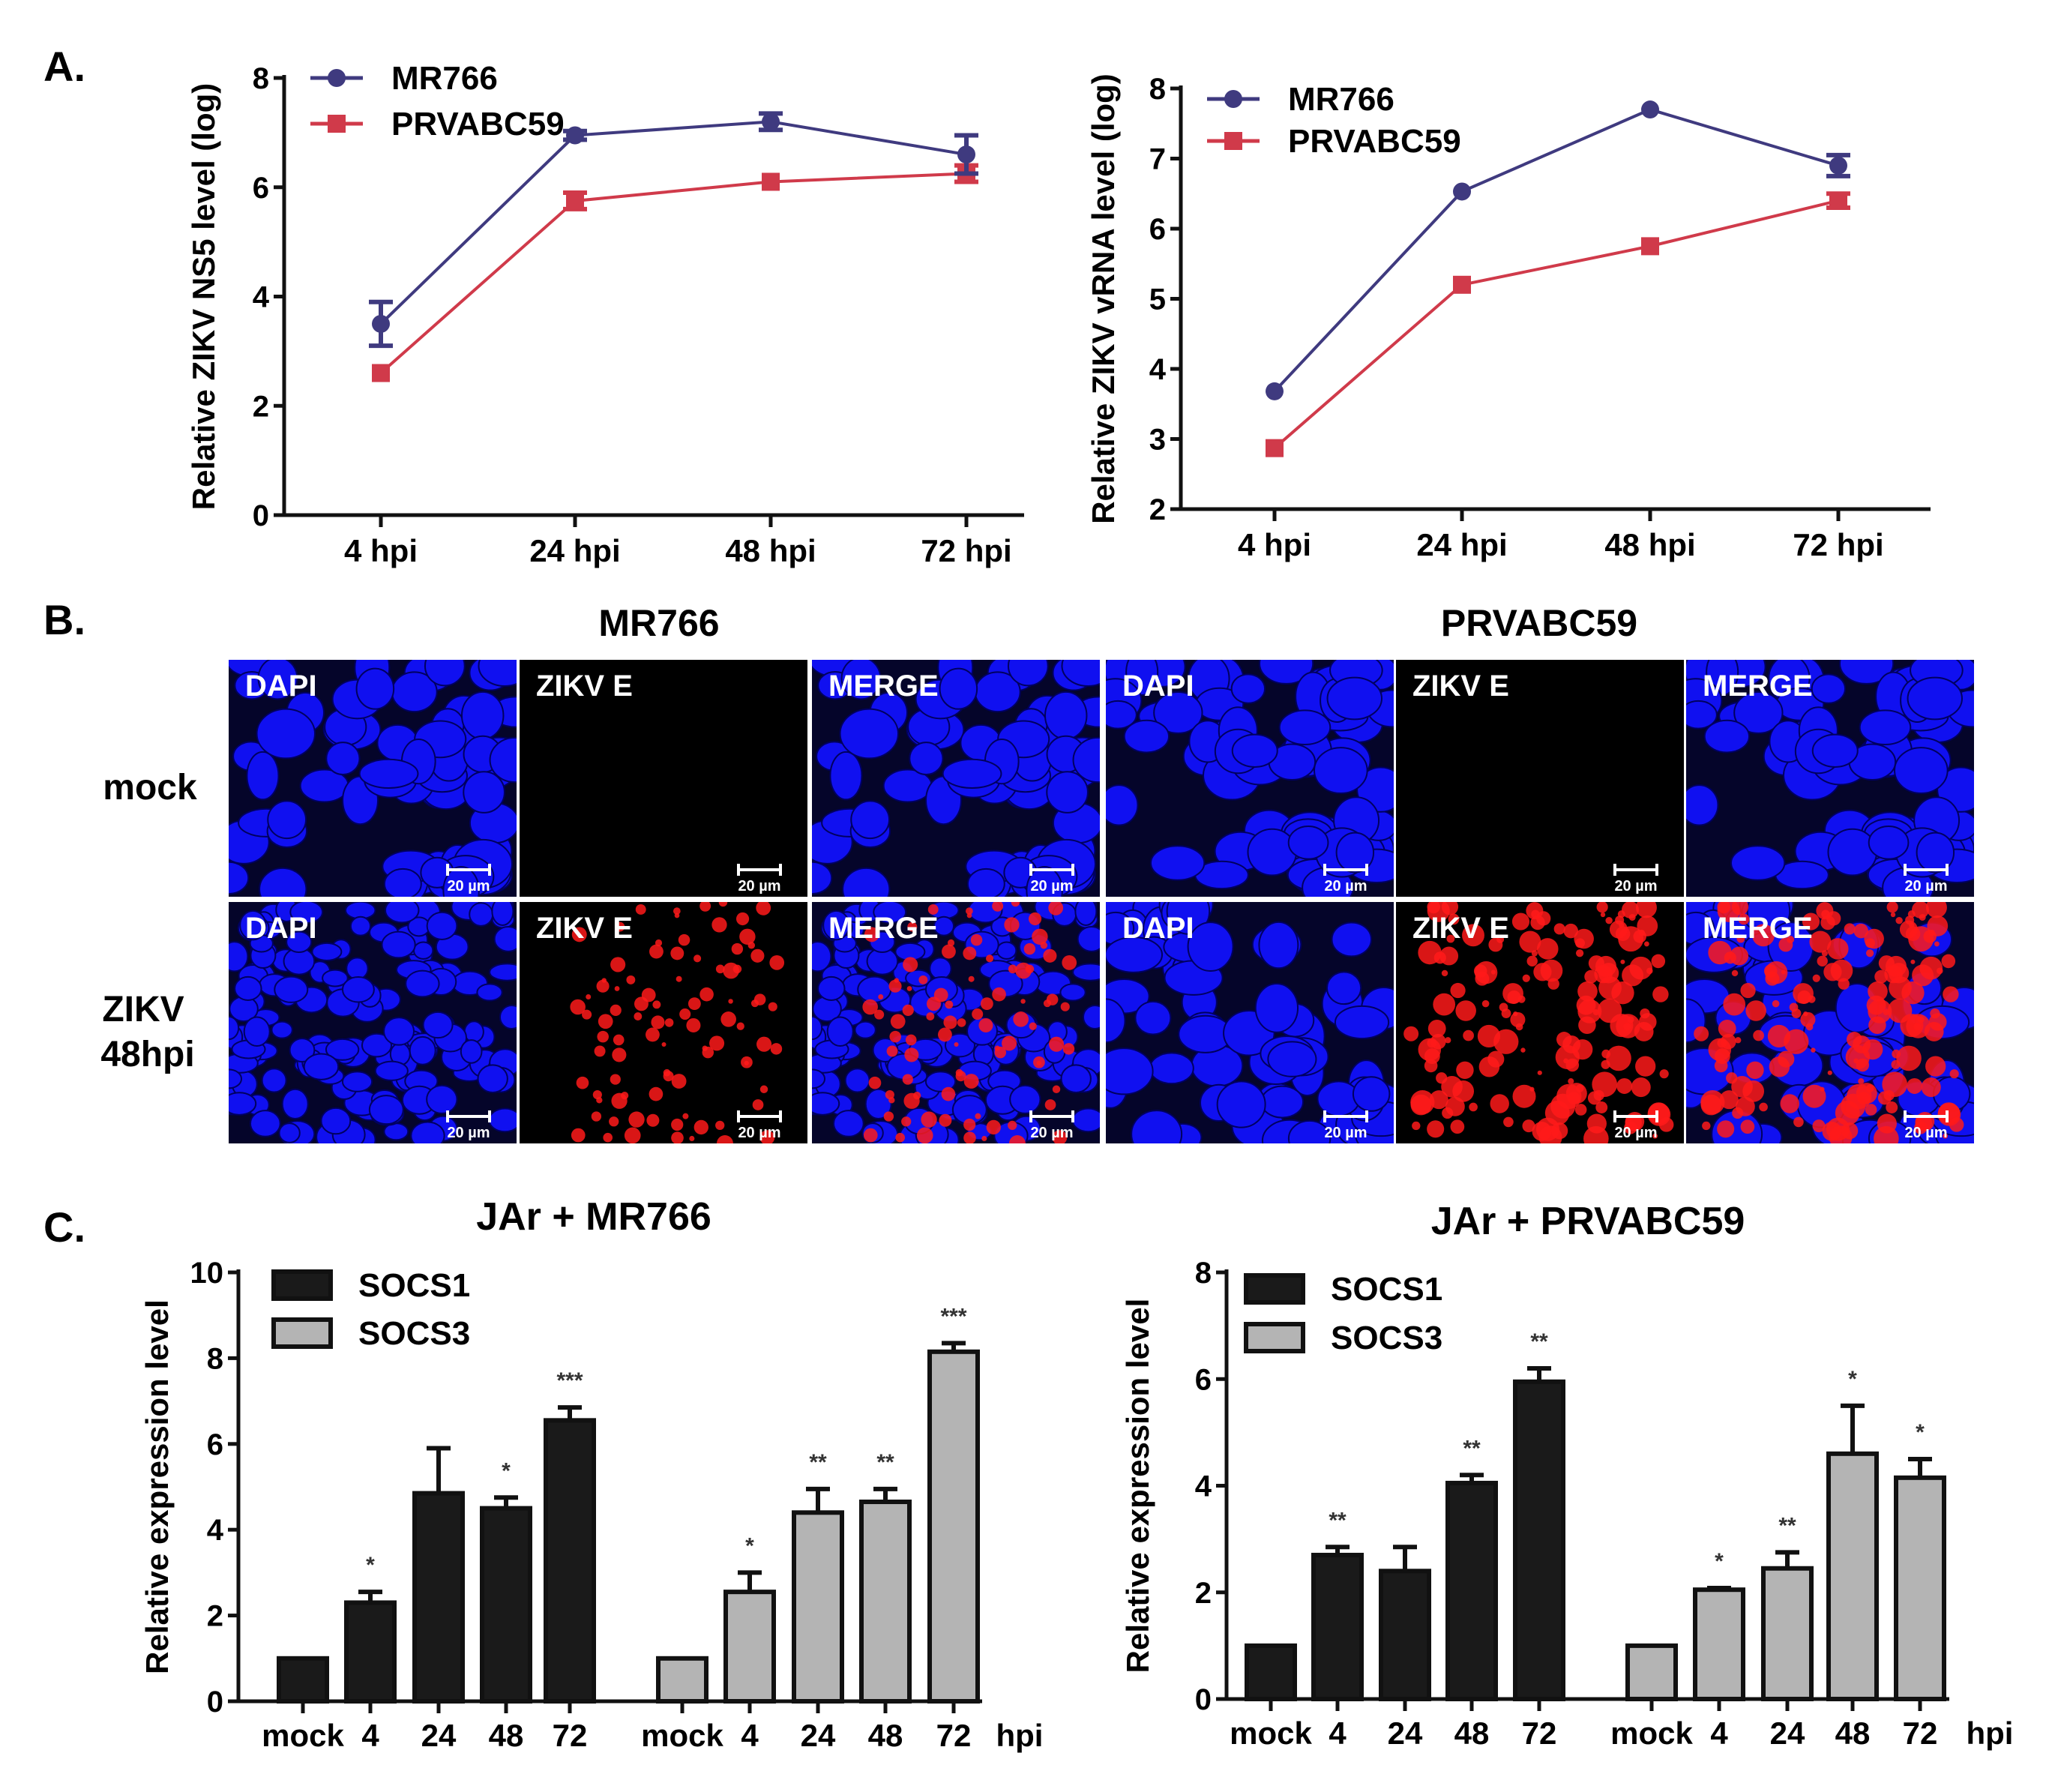  Describe the element at coordinates (1158, 686) in the screenshot. I see `channel-label: DAPI` at that location.